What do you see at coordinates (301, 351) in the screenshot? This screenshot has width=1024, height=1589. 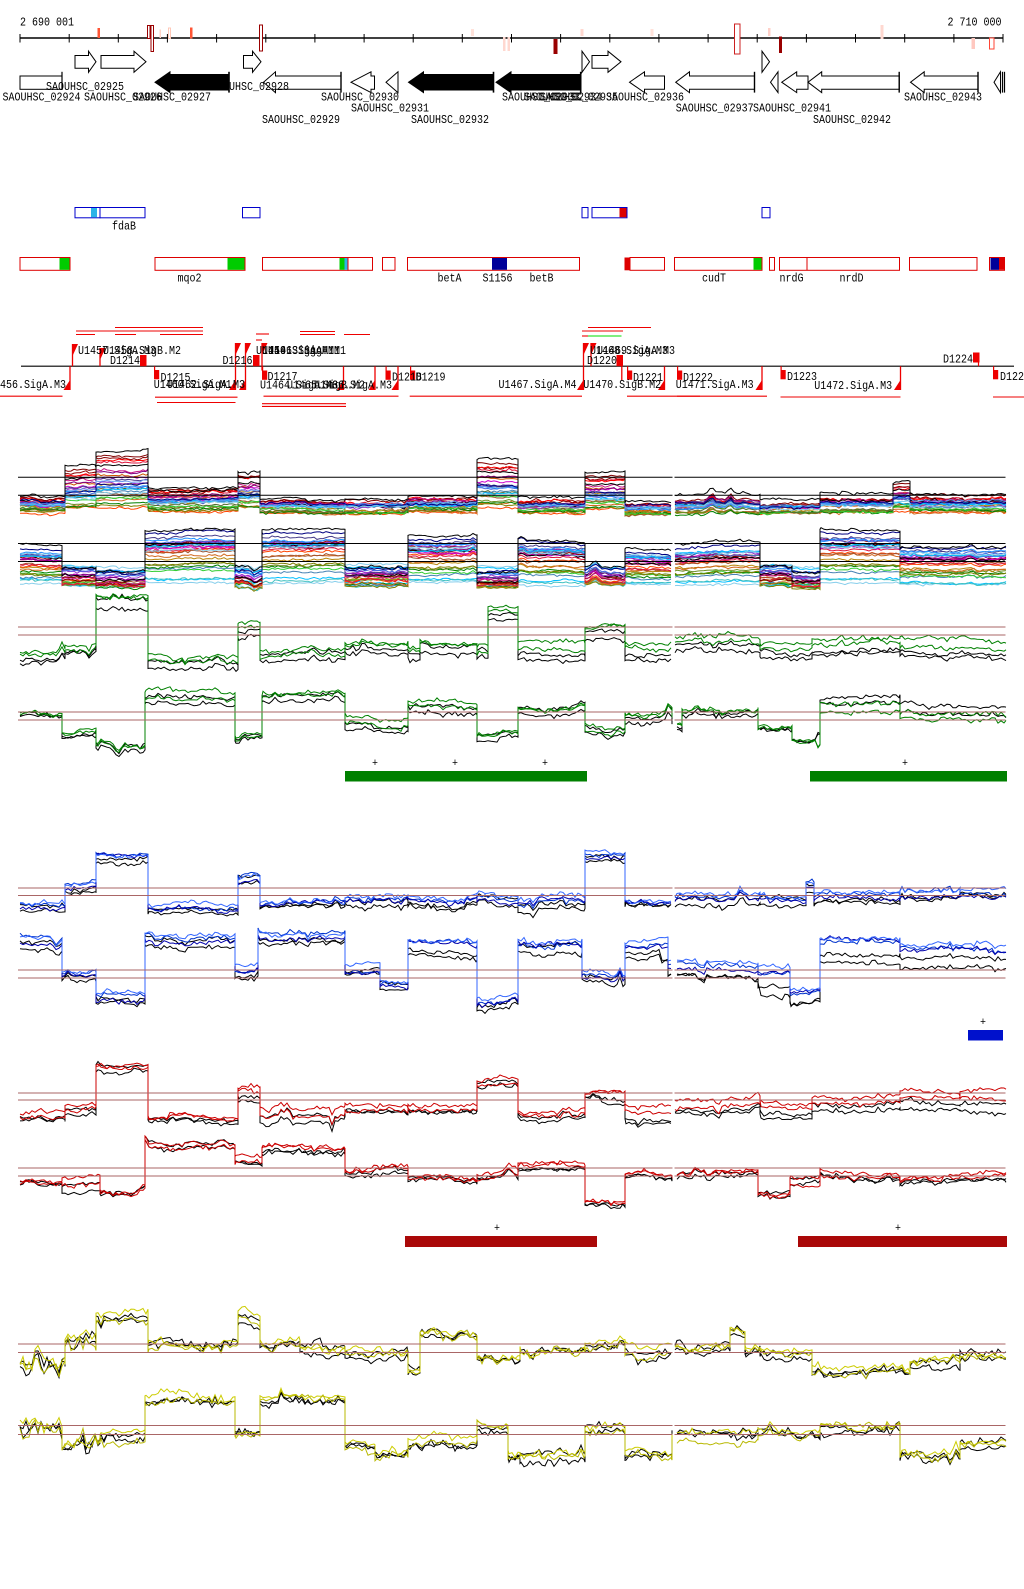 I see `svg-text: U1461.SigA.M1` at bounding box center [301, 351].